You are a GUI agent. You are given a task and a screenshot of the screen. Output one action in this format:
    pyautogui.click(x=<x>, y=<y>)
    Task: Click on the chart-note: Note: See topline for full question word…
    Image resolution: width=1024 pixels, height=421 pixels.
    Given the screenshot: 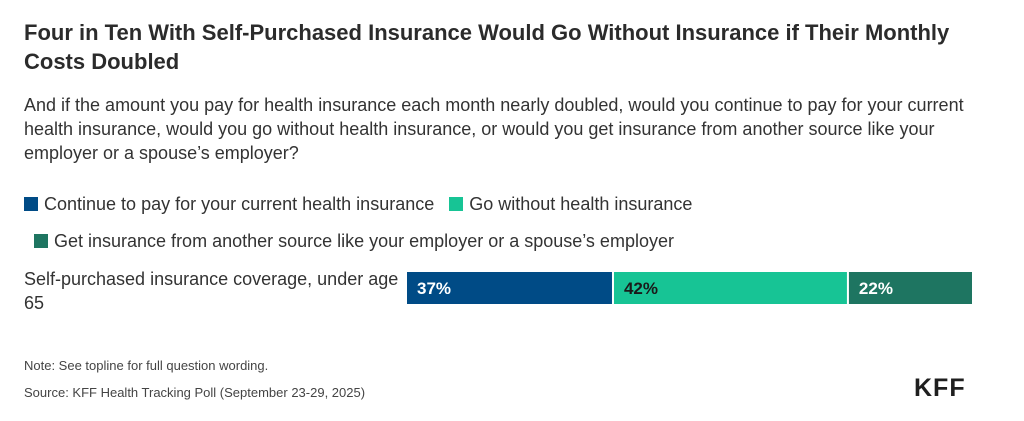 What is the action you would take?
    pyautogui.click(x=146, y=365)
    